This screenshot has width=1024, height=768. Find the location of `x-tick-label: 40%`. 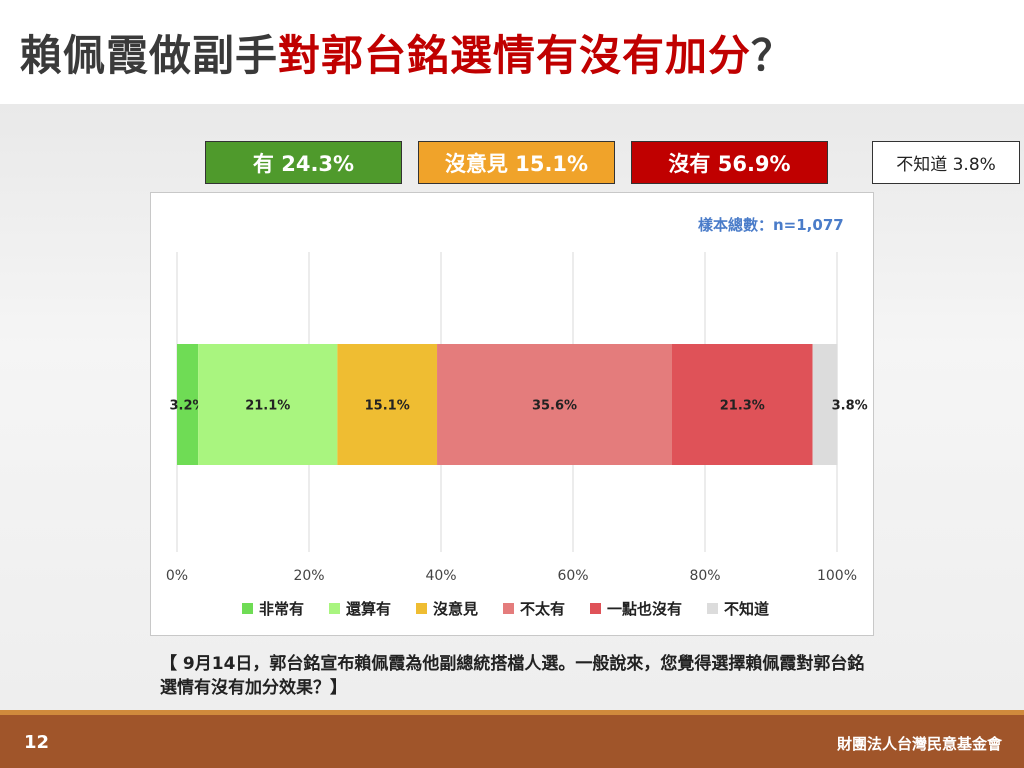

x-tick-label: 40% is located at coordinates (440, 576).